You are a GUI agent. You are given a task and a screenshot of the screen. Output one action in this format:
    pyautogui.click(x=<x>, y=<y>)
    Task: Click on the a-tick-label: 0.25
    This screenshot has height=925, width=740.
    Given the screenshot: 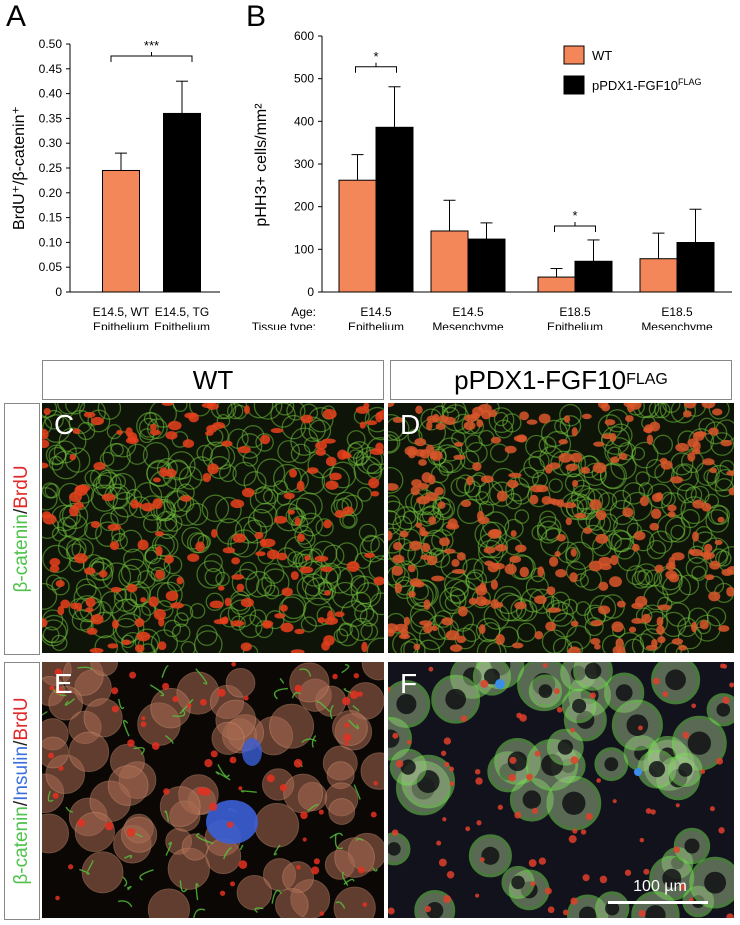 What is the action you would take?
    pyautogui.click(x=51, y=168)
    